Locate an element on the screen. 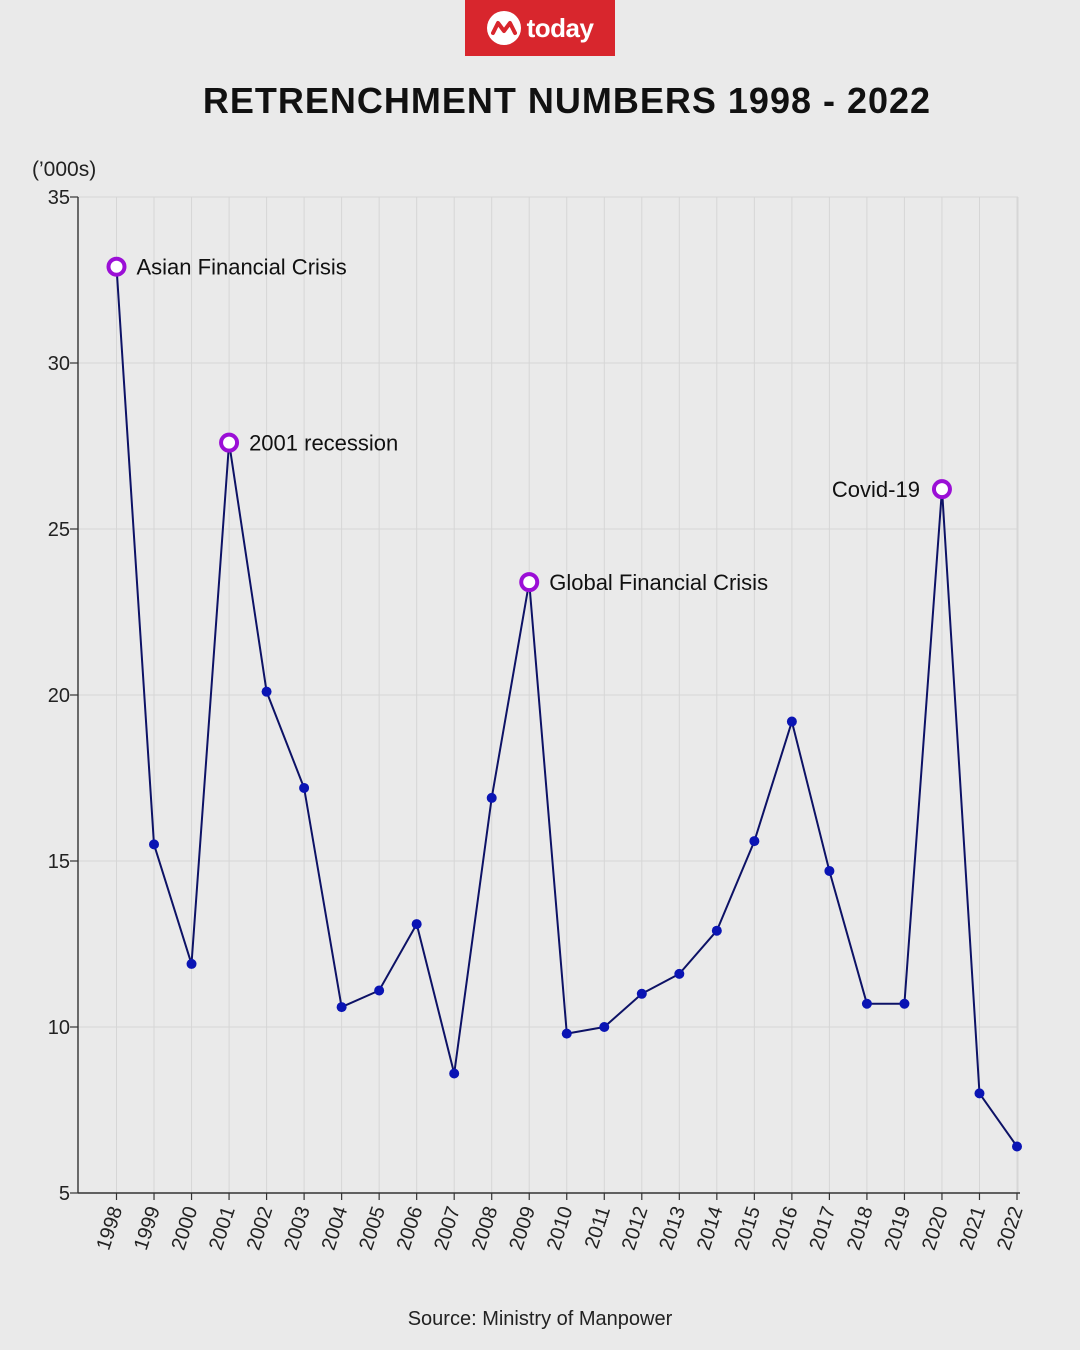 This screenshot has height=1350, width=1080. x-tick-label: 2006 is located at coordinates (410, 1228).